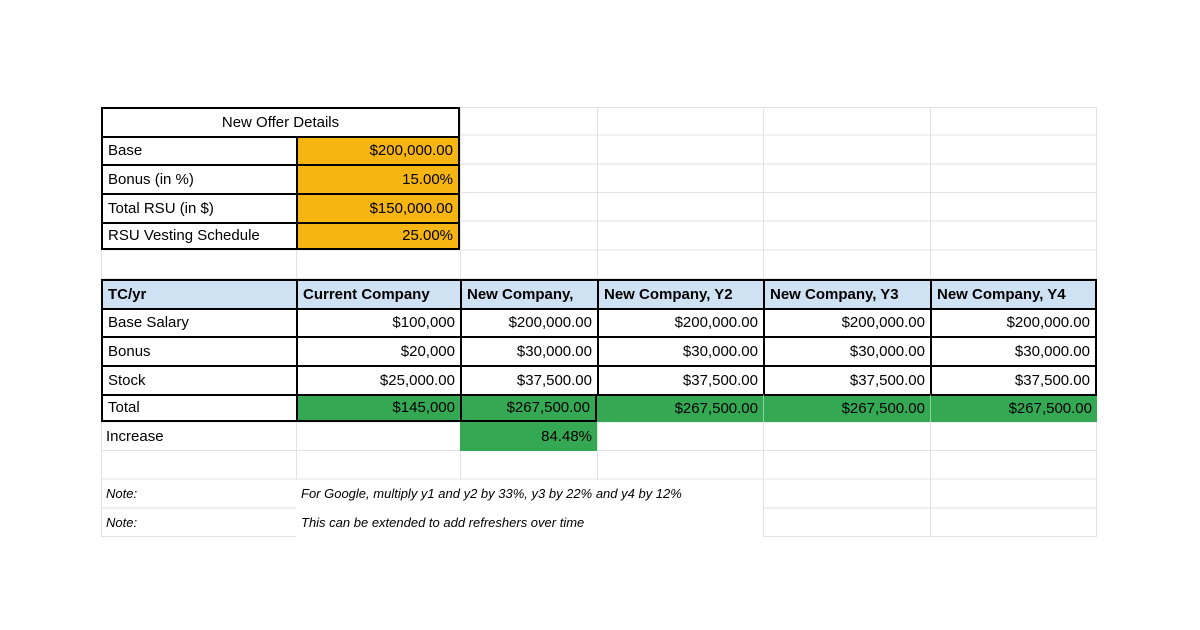 This screenshot has width=1200, height=630. I want to click on increase-value: 84.48%, so click(528, 436).